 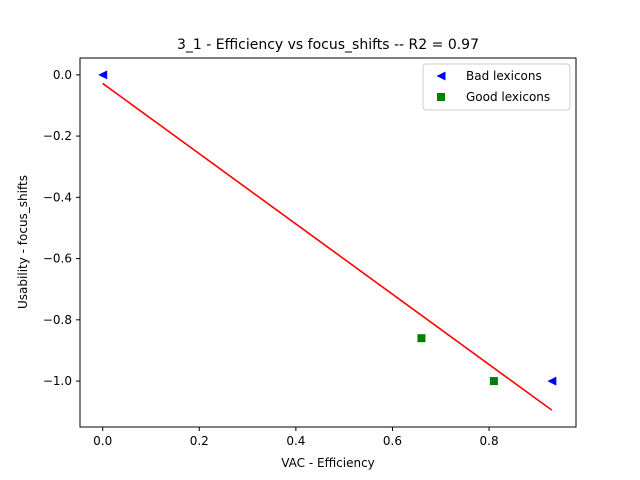 I want to click on x-tick-label: 0.6, so click(x=392, y=441).